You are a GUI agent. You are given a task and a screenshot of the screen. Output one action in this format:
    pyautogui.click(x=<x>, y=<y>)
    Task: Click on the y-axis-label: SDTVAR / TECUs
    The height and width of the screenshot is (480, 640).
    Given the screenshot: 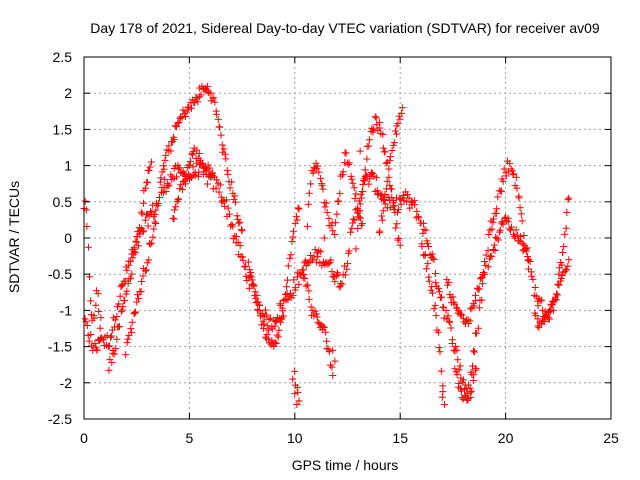 What is the action you would take?
    pyautogui.click(x=14, y=237)
    